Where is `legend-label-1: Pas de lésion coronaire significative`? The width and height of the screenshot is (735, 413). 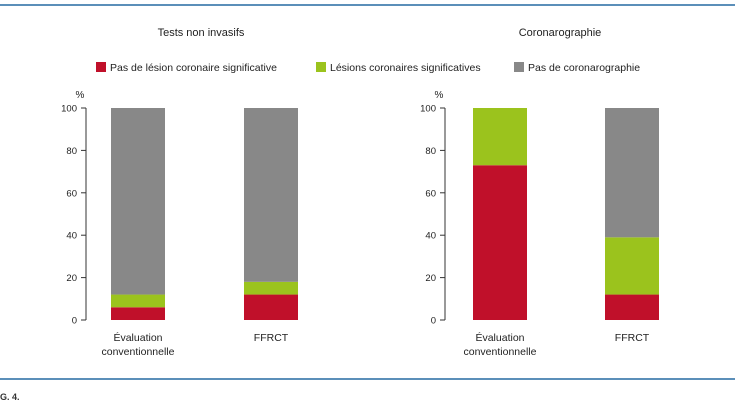
legend-label-1: Pas de lésion coronaire significative is located at coordinates (193, 68).